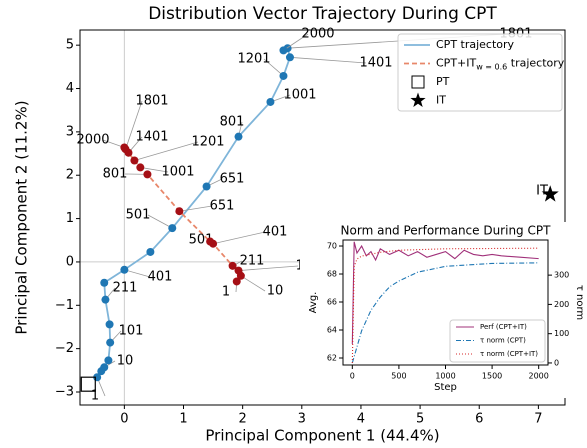 The height and width of the screenshot is (448, 587). What do you see at coordinates (64, 348) in the screenshot?
I see `y-tick-label: −2` at bounding box center [64, 348].